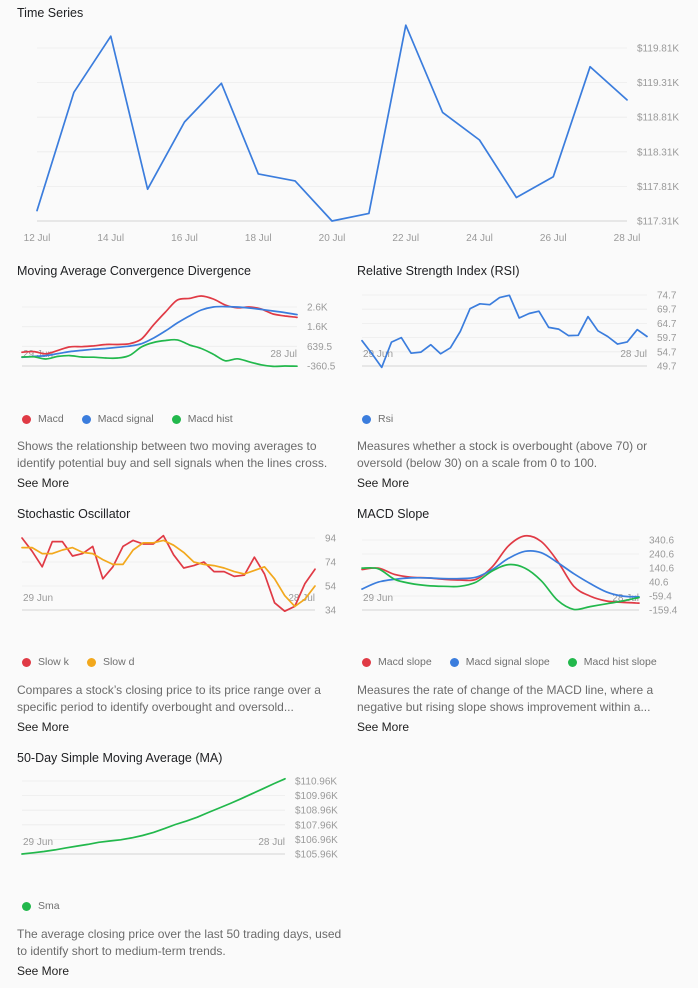 This screenshot has height=988, width=698. What do you see at coordinates (134, 271) in the screenshot?
I see `chart-title-macd: Moving Average Convergence Divergence` at bounding box center [134, 271].